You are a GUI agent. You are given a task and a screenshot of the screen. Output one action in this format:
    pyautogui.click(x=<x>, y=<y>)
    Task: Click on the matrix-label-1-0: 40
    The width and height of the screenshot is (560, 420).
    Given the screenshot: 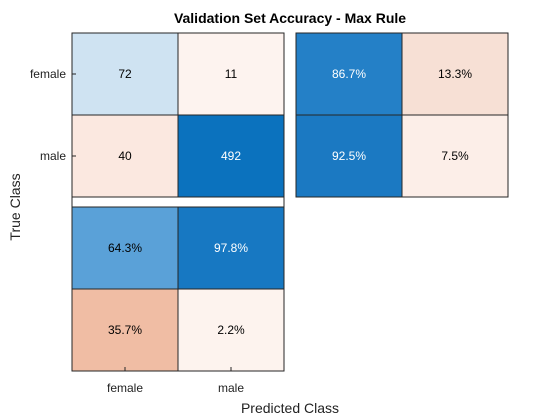 What is the action you would take?
    pyautogui.click(x=125, y=156)
    